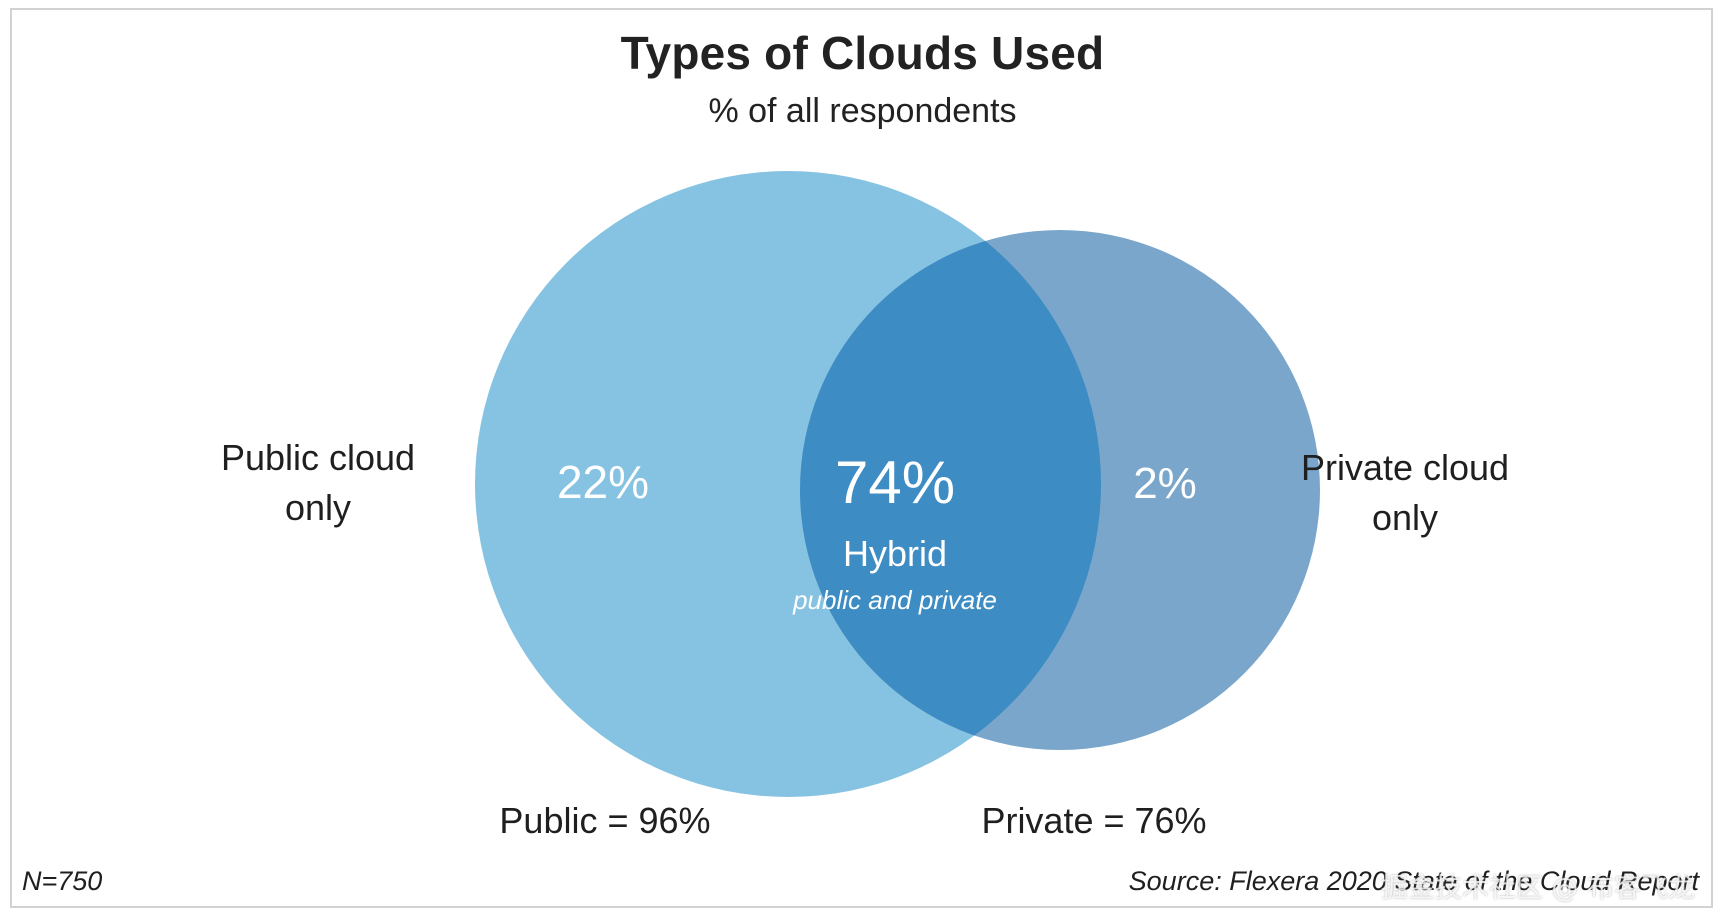  Describe the element at coordinates (894, 600) in the screenshot. I see `hybrid-sublabel: public and private` at that location.